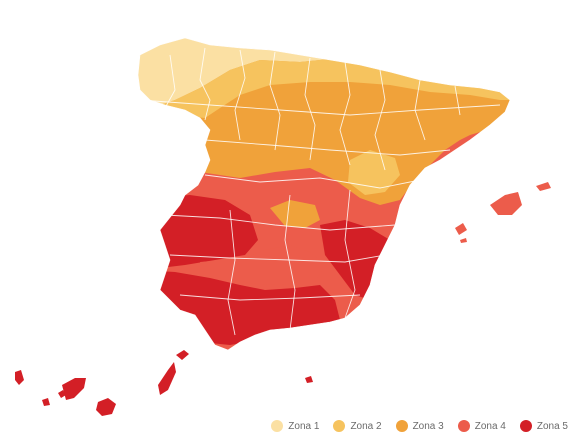 The width and height of the screenshot is (580, 444). I want to click on melilla, so click(309, 379).